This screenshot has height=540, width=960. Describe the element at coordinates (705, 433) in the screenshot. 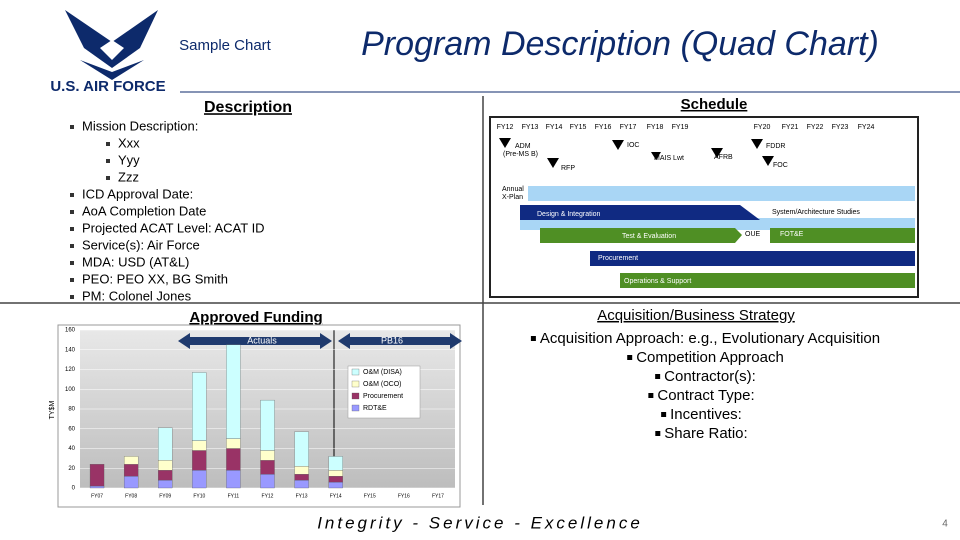

I see `strategy-item: Share Ratio:` at that location.